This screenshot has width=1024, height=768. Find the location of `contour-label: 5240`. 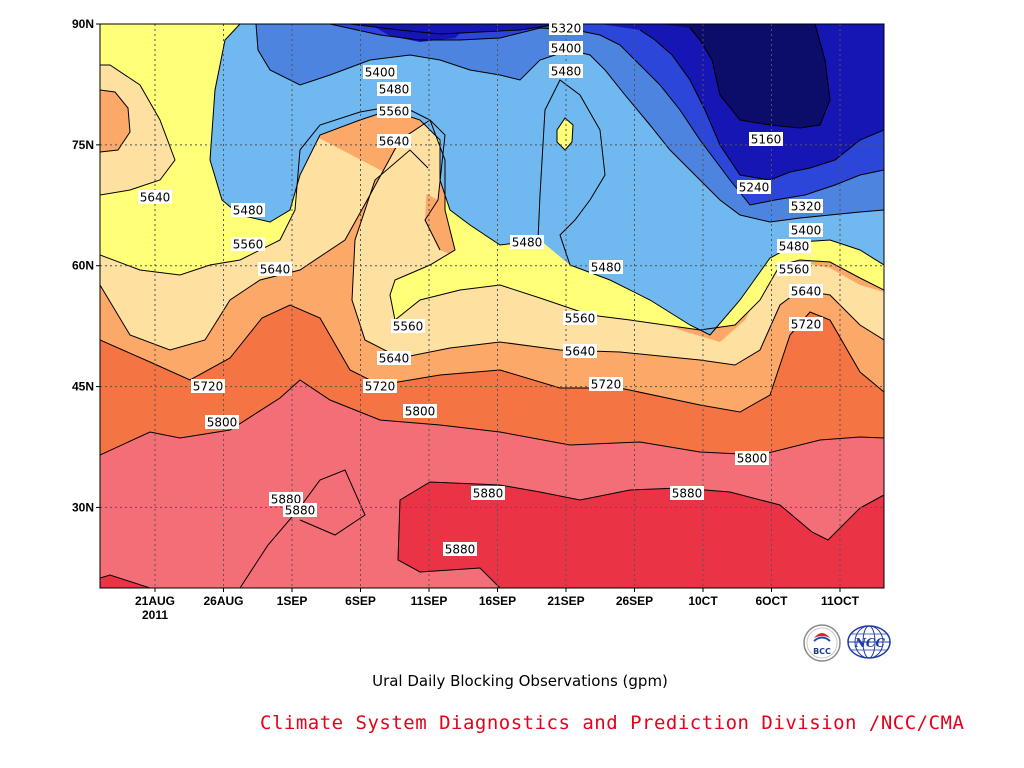

contour-label: 5240 is located at coordinates (754, 188).